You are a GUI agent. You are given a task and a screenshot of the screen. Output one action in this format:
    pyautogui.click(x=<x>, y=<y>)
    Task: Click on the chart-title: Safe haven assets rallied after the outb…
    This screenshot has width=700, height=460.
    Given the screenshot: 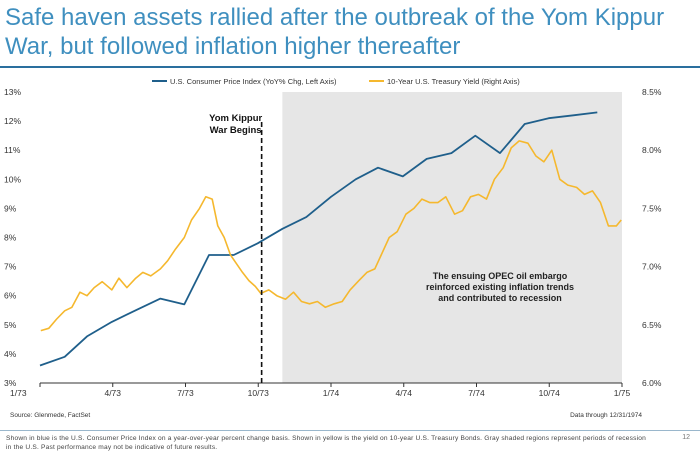 What is the action you would take?
    pyautogui.click(x=335, y=32)
    